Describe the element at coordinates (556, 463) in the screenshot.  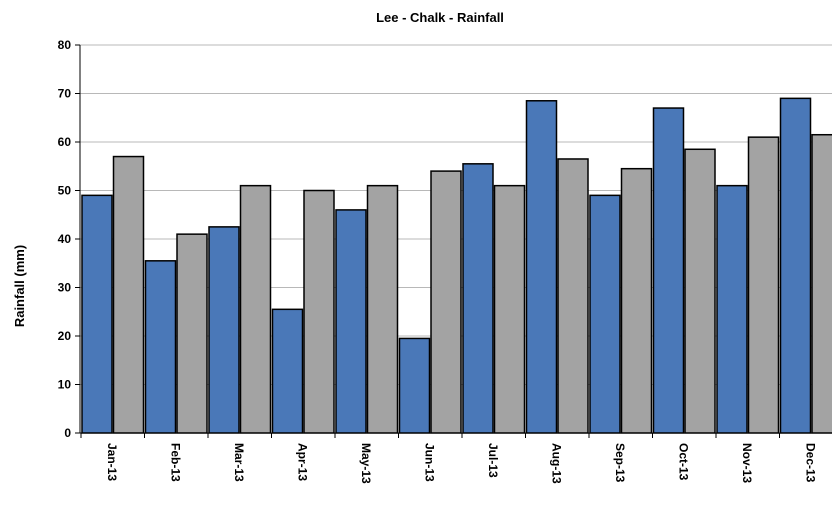
I see `x-tick-label-aug-13: Aug-13` at that location.